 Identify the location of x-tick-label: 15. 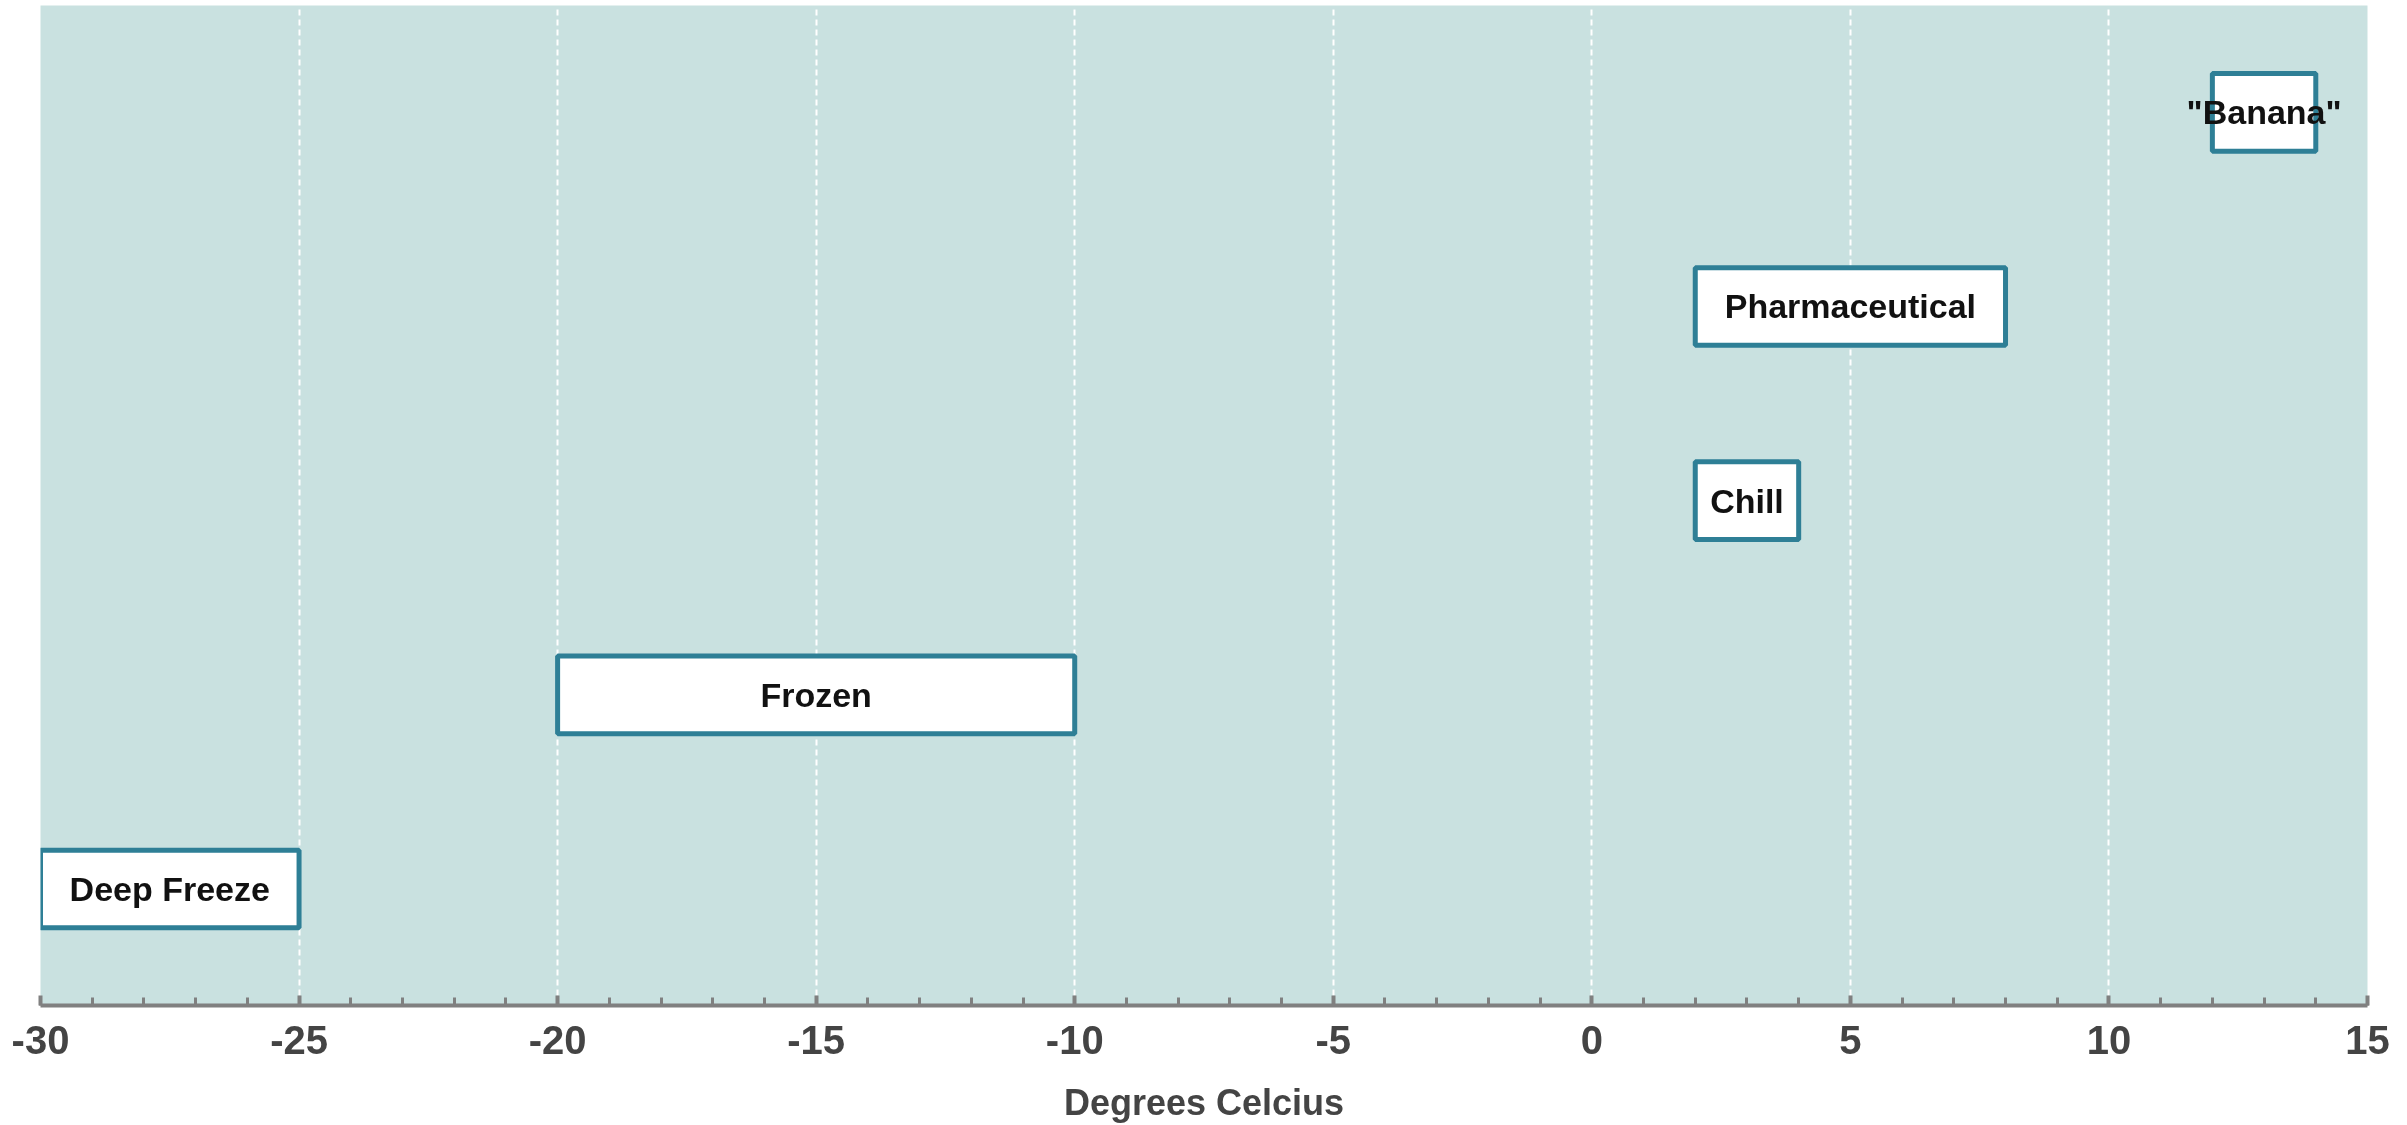
(2367, 1039).